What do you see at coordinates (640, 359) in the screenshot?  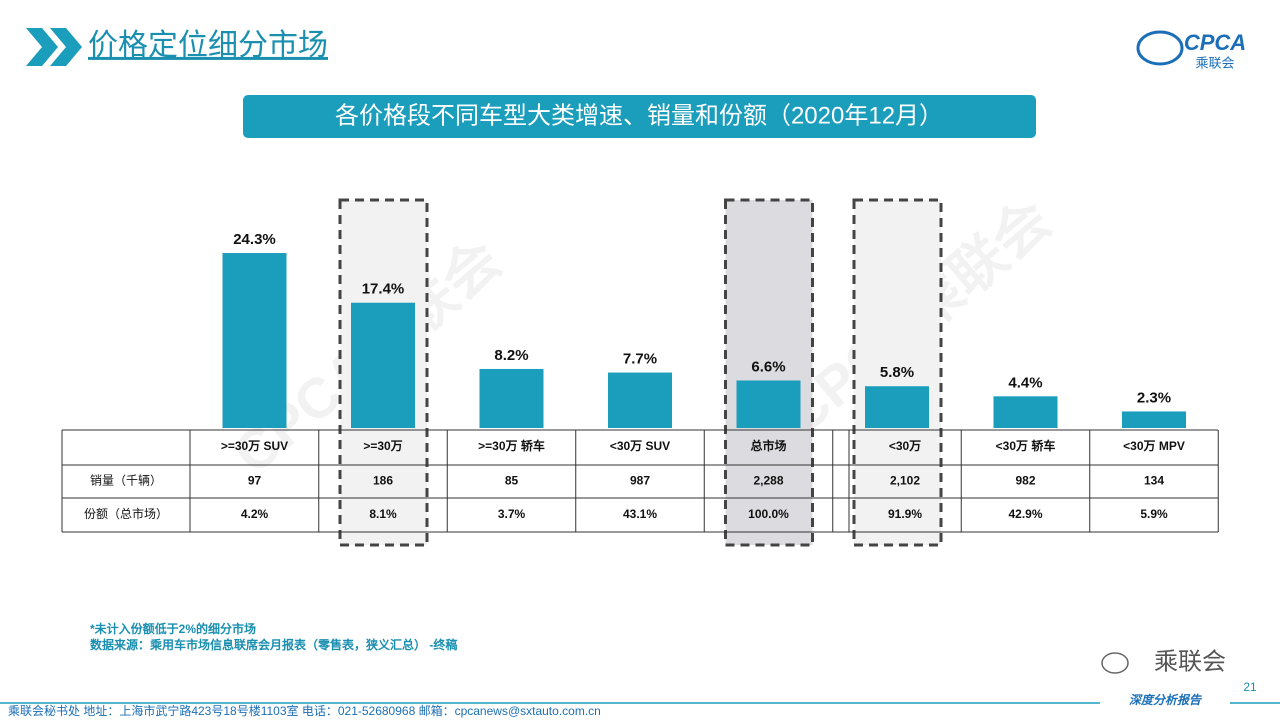 I see `value-label: 7.7%` at bounding box center [640, 359].